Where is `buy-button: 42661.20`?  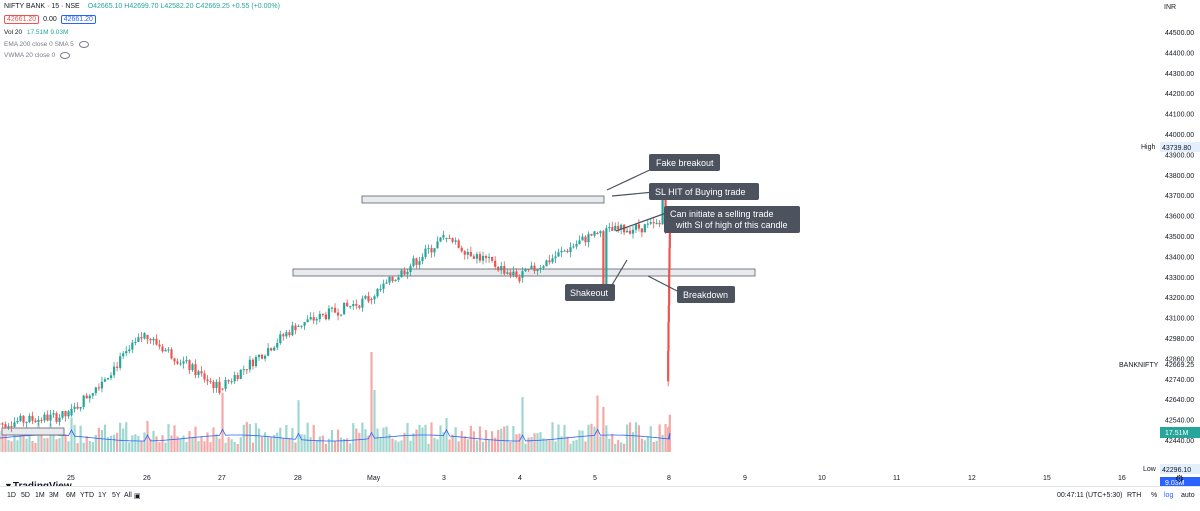
buy-button: 42661.20 is located at coordinates (78, 19).